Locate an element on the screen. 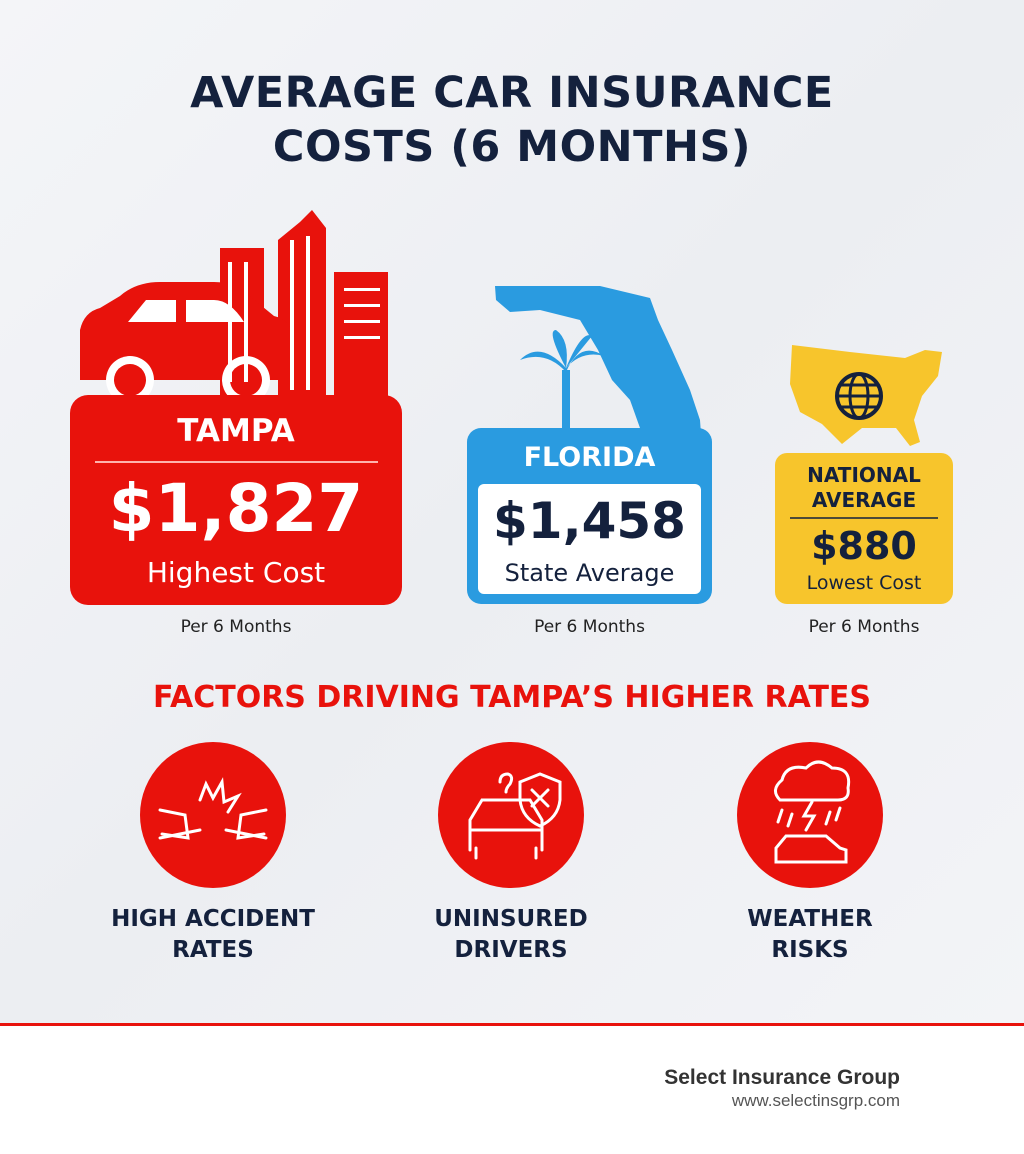  factor-label: HIGH ACCIDENT RATES is located at coordinates (213, 934).